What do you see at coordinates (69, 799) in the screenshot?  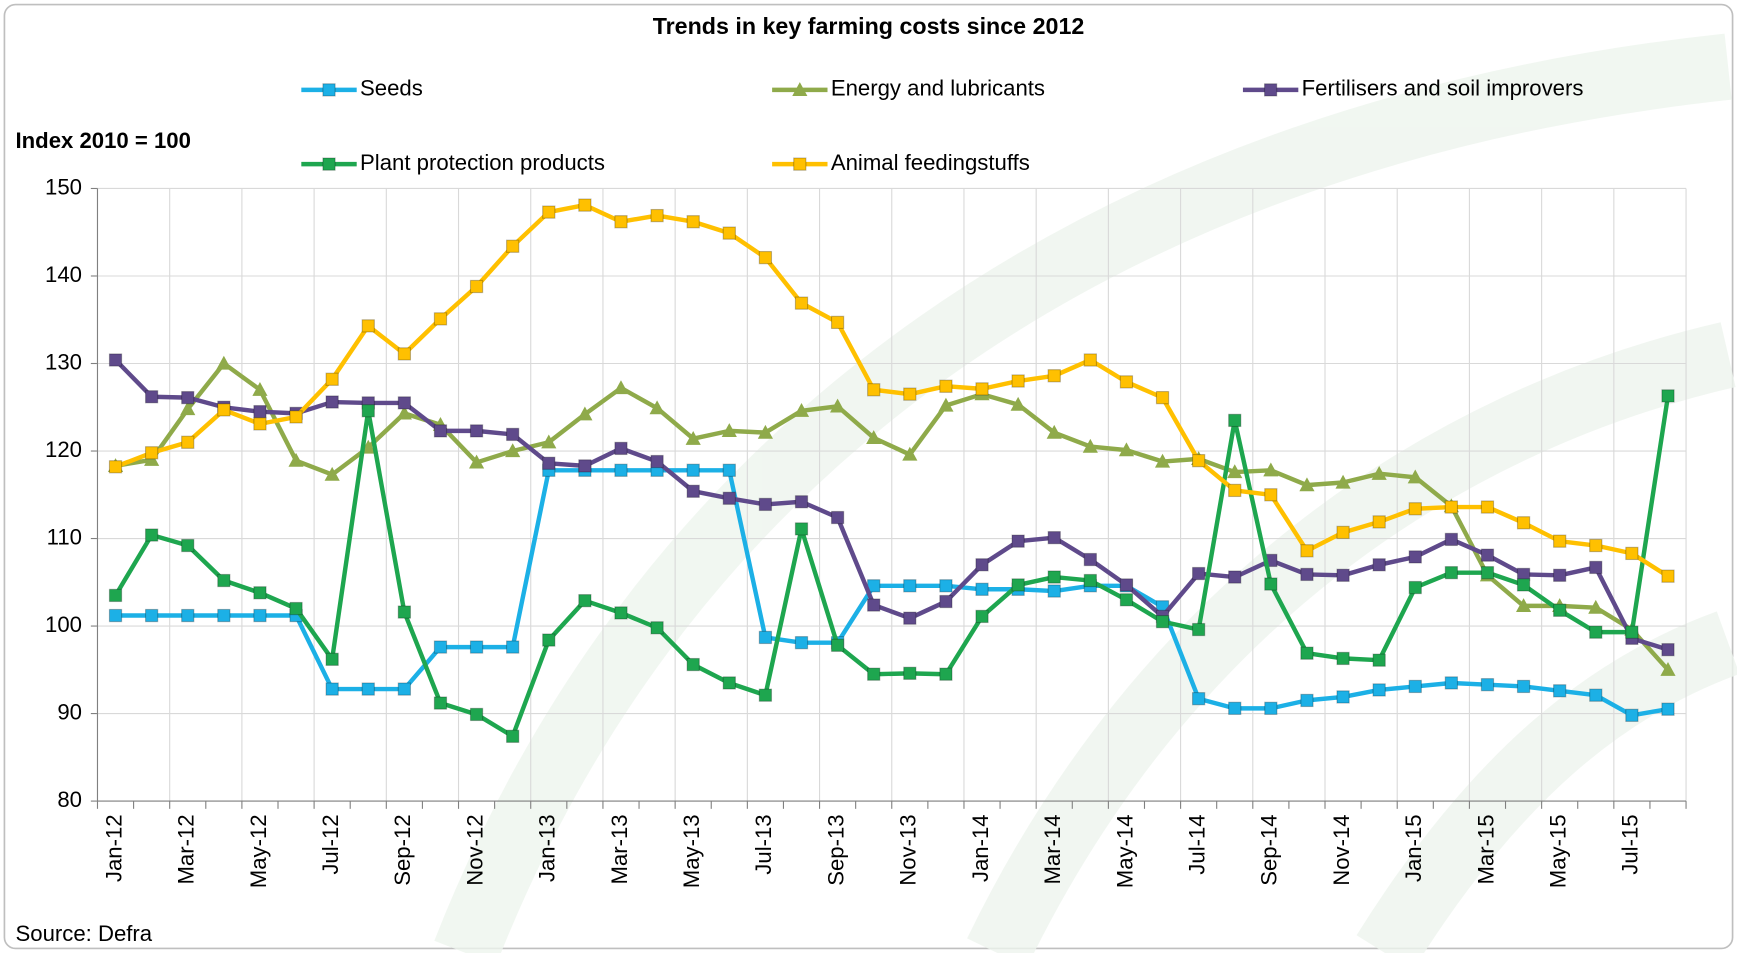 I see `y-tick-label: 80` at bounding box center [69, 799].